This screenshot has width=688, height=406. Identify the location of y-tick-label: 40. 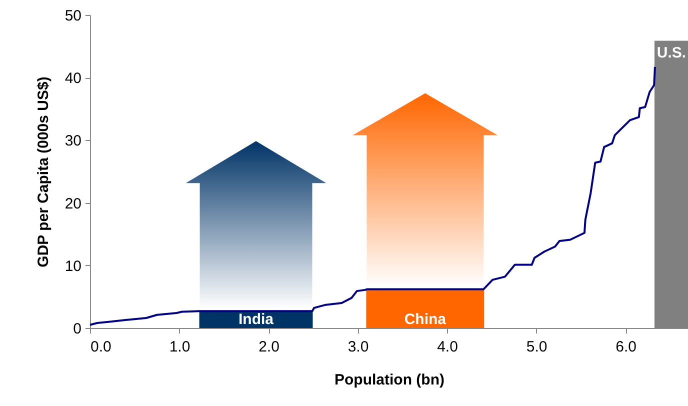
(73, 79).